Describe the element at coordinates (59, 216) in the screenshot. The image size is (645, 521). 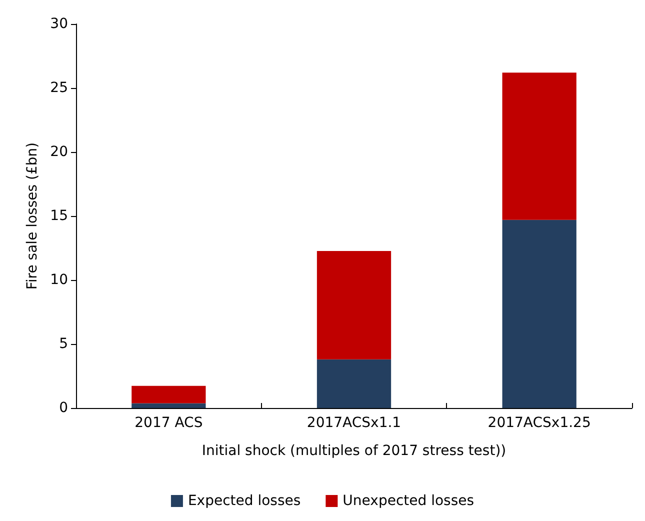
I see `y-tick-label: 15` at that location.